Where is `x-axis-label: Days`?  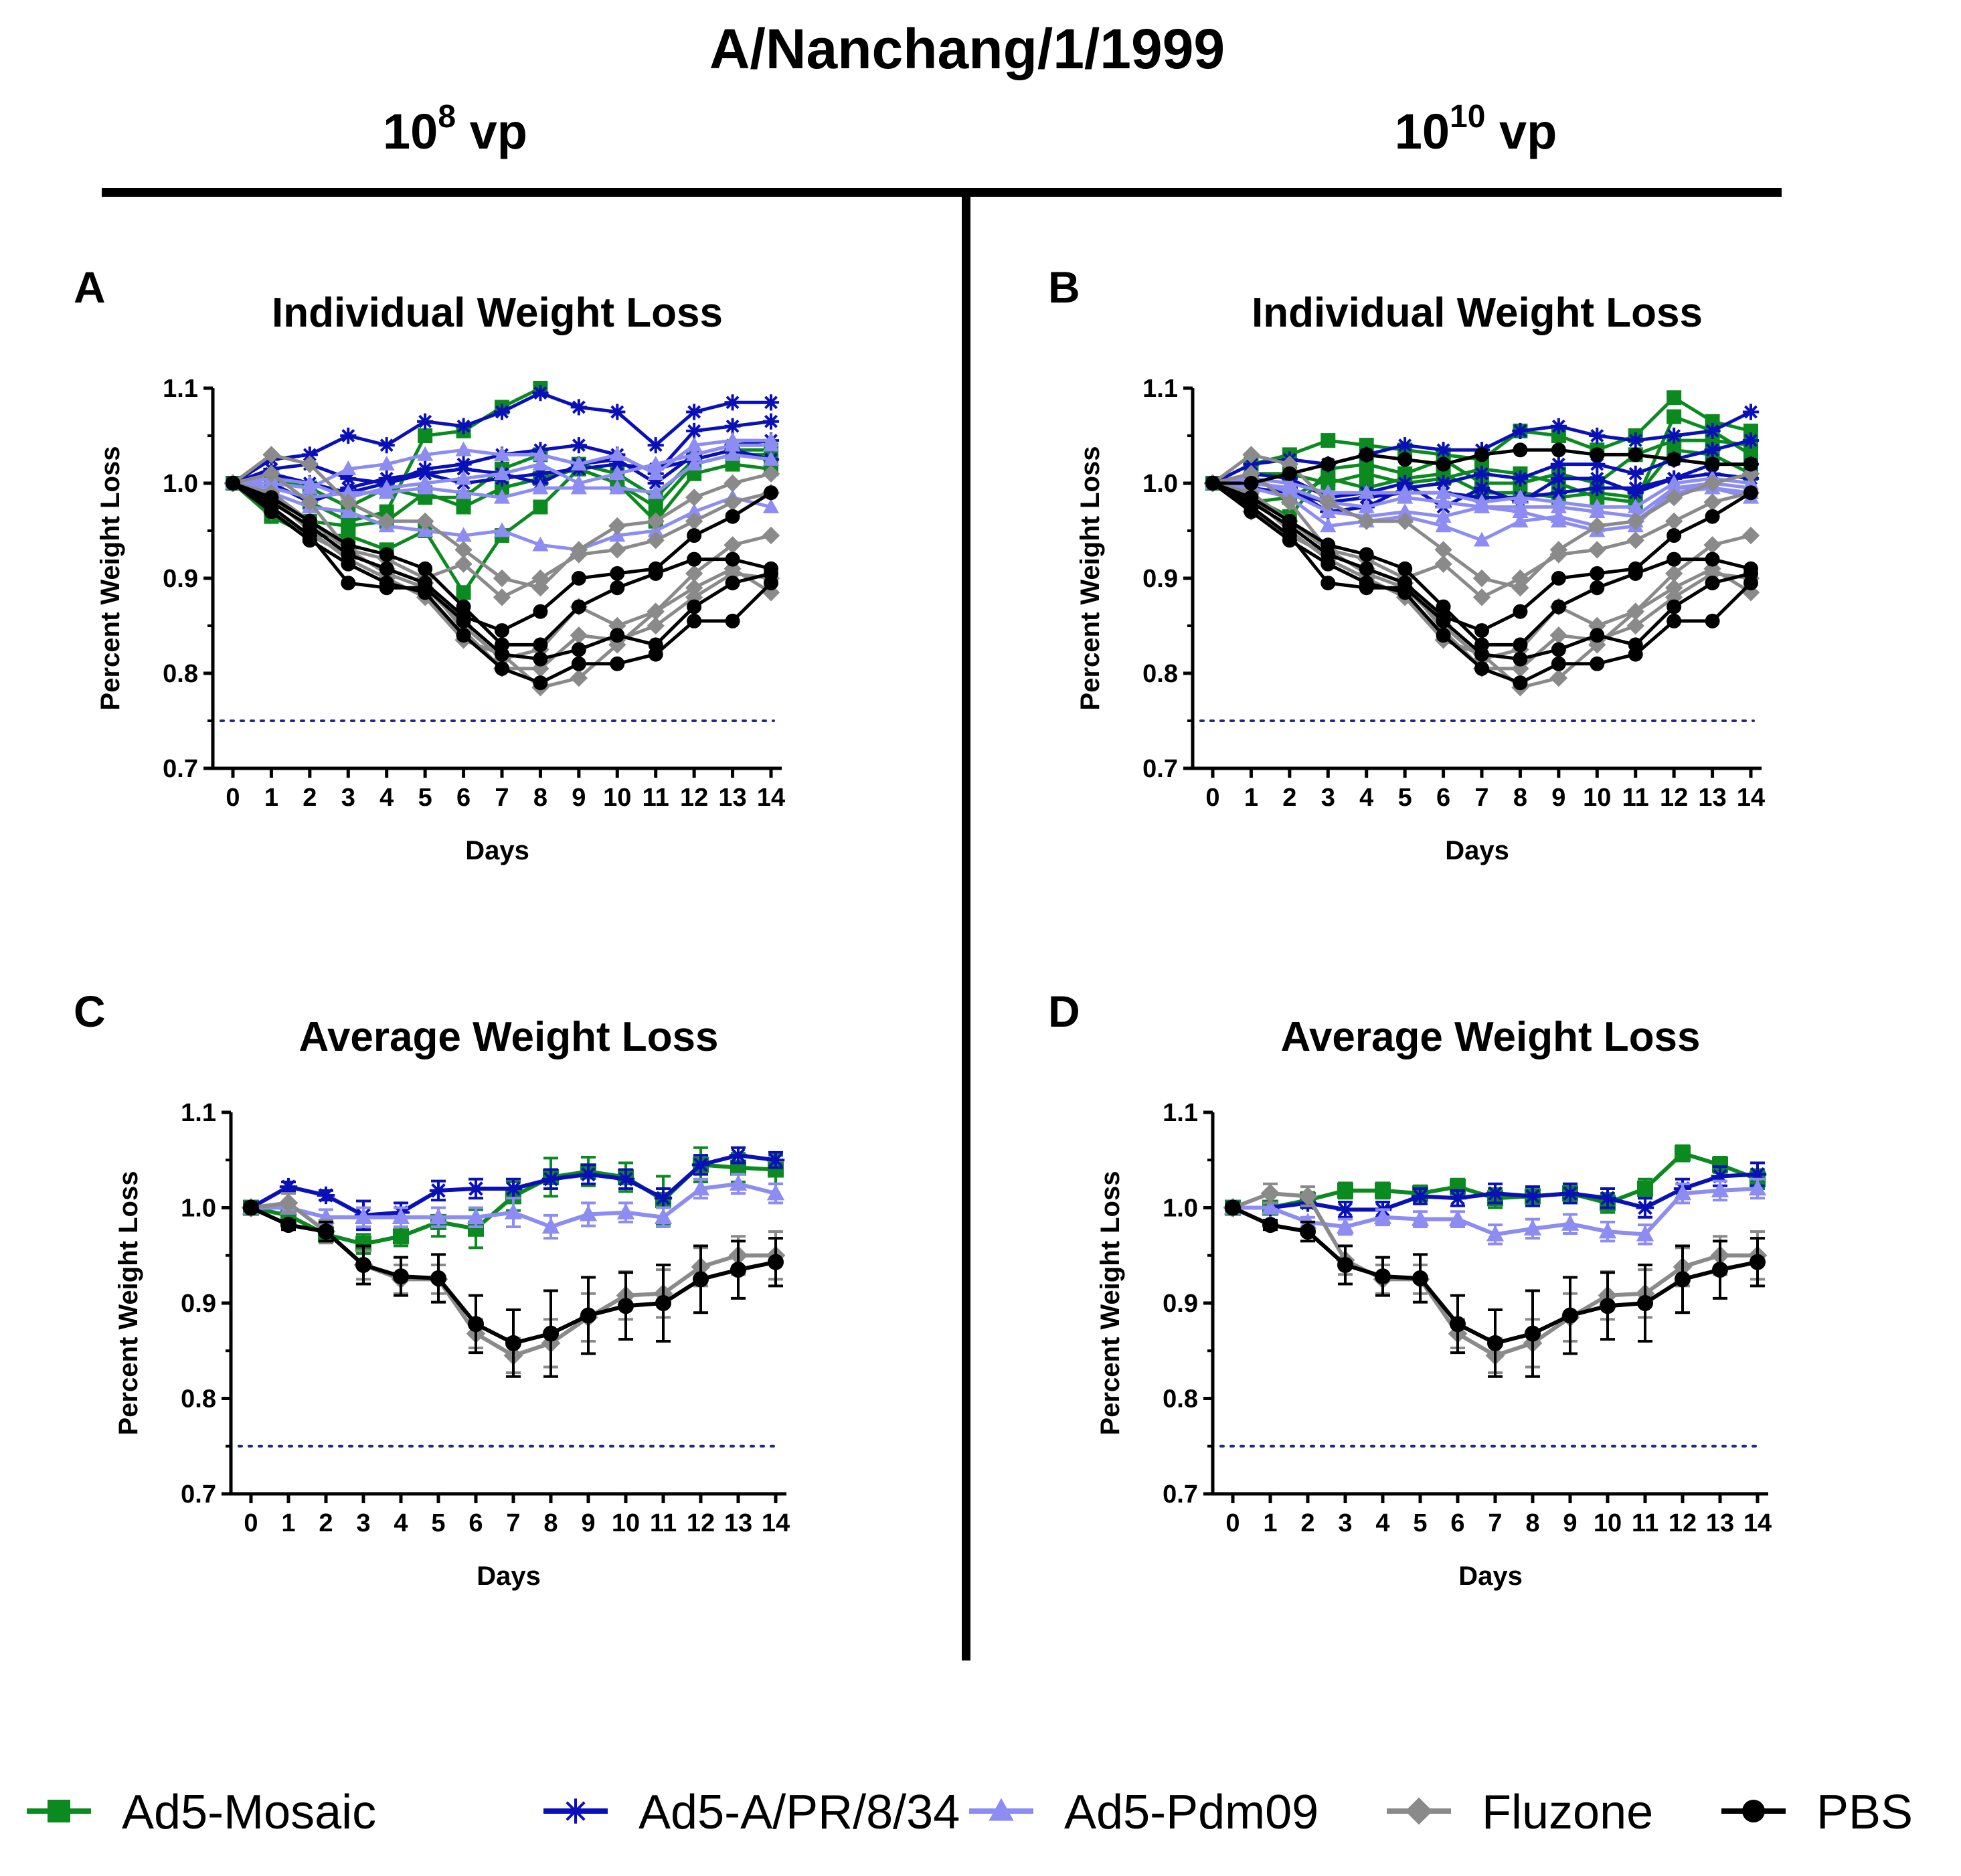 x-axis-label: Days is located at coordinates (1477, 850).